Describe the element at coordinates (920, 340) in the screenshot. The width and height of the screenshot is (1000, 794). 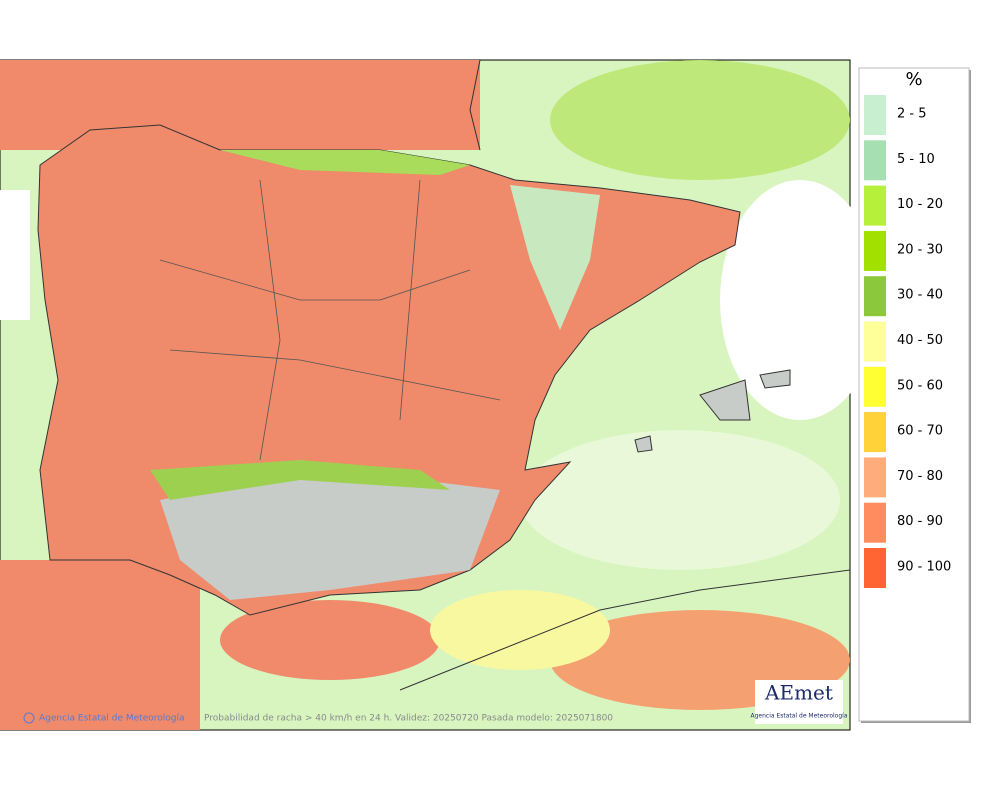
I see `legend-label: 40 - 50` at that location.